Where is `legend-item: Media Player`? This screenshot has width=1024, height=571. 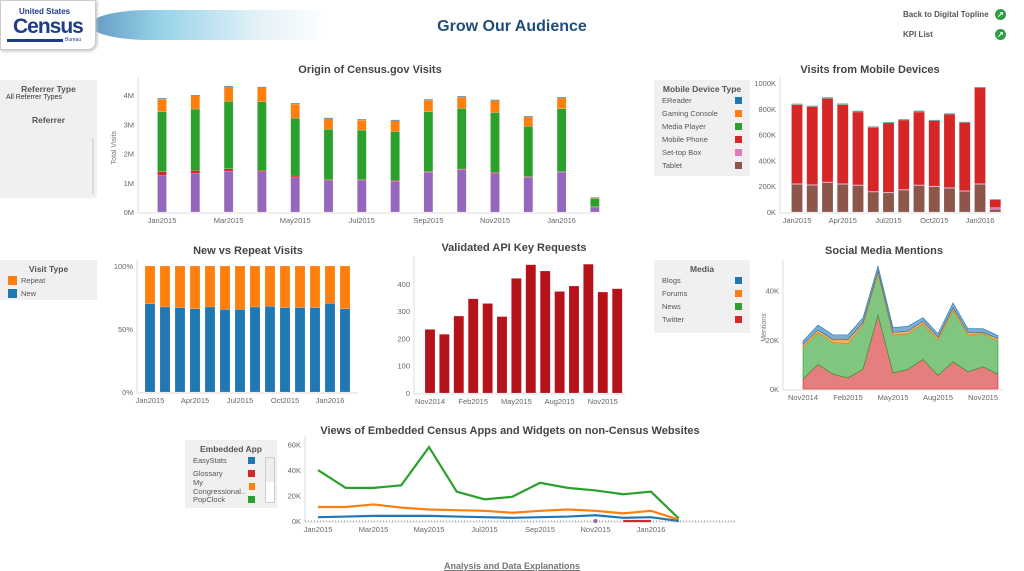 legend-item: Media Player is located at coordinates (702, 126).